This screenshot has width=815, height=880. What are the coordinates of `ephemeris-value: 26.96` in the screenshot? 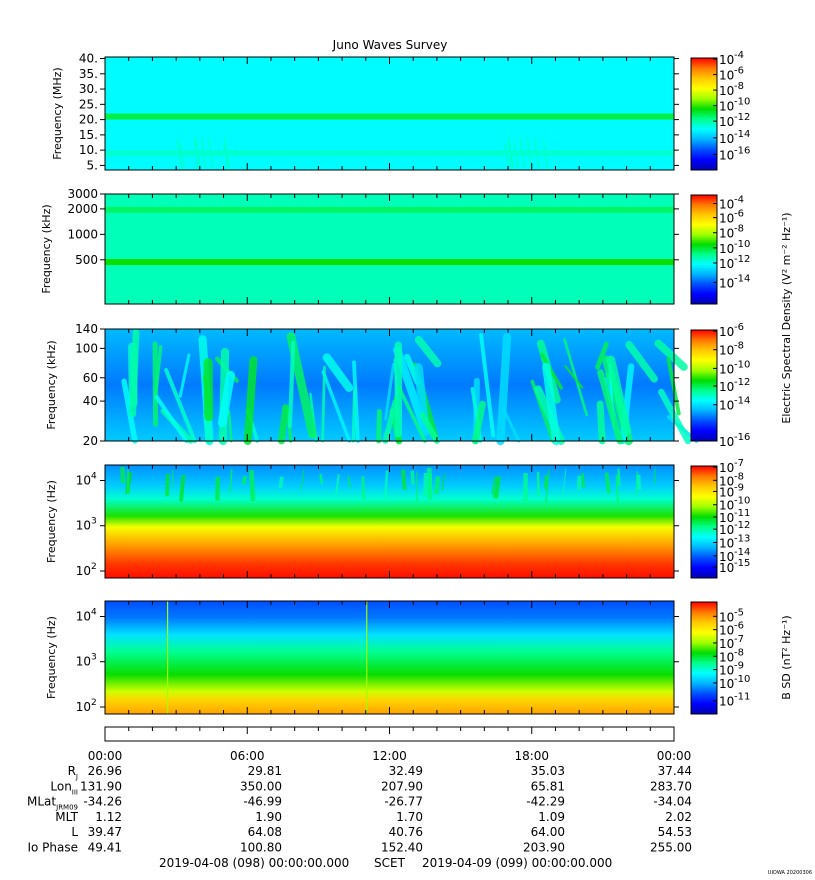 It's located at (105, 771).